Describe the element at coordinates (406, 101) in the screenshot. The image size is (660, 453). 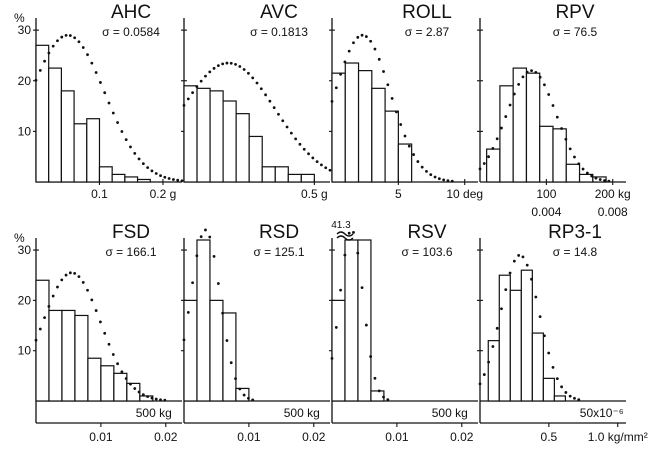
I see `panel-roll: 5 10 deg ROLL σ = 2.87` at that location.